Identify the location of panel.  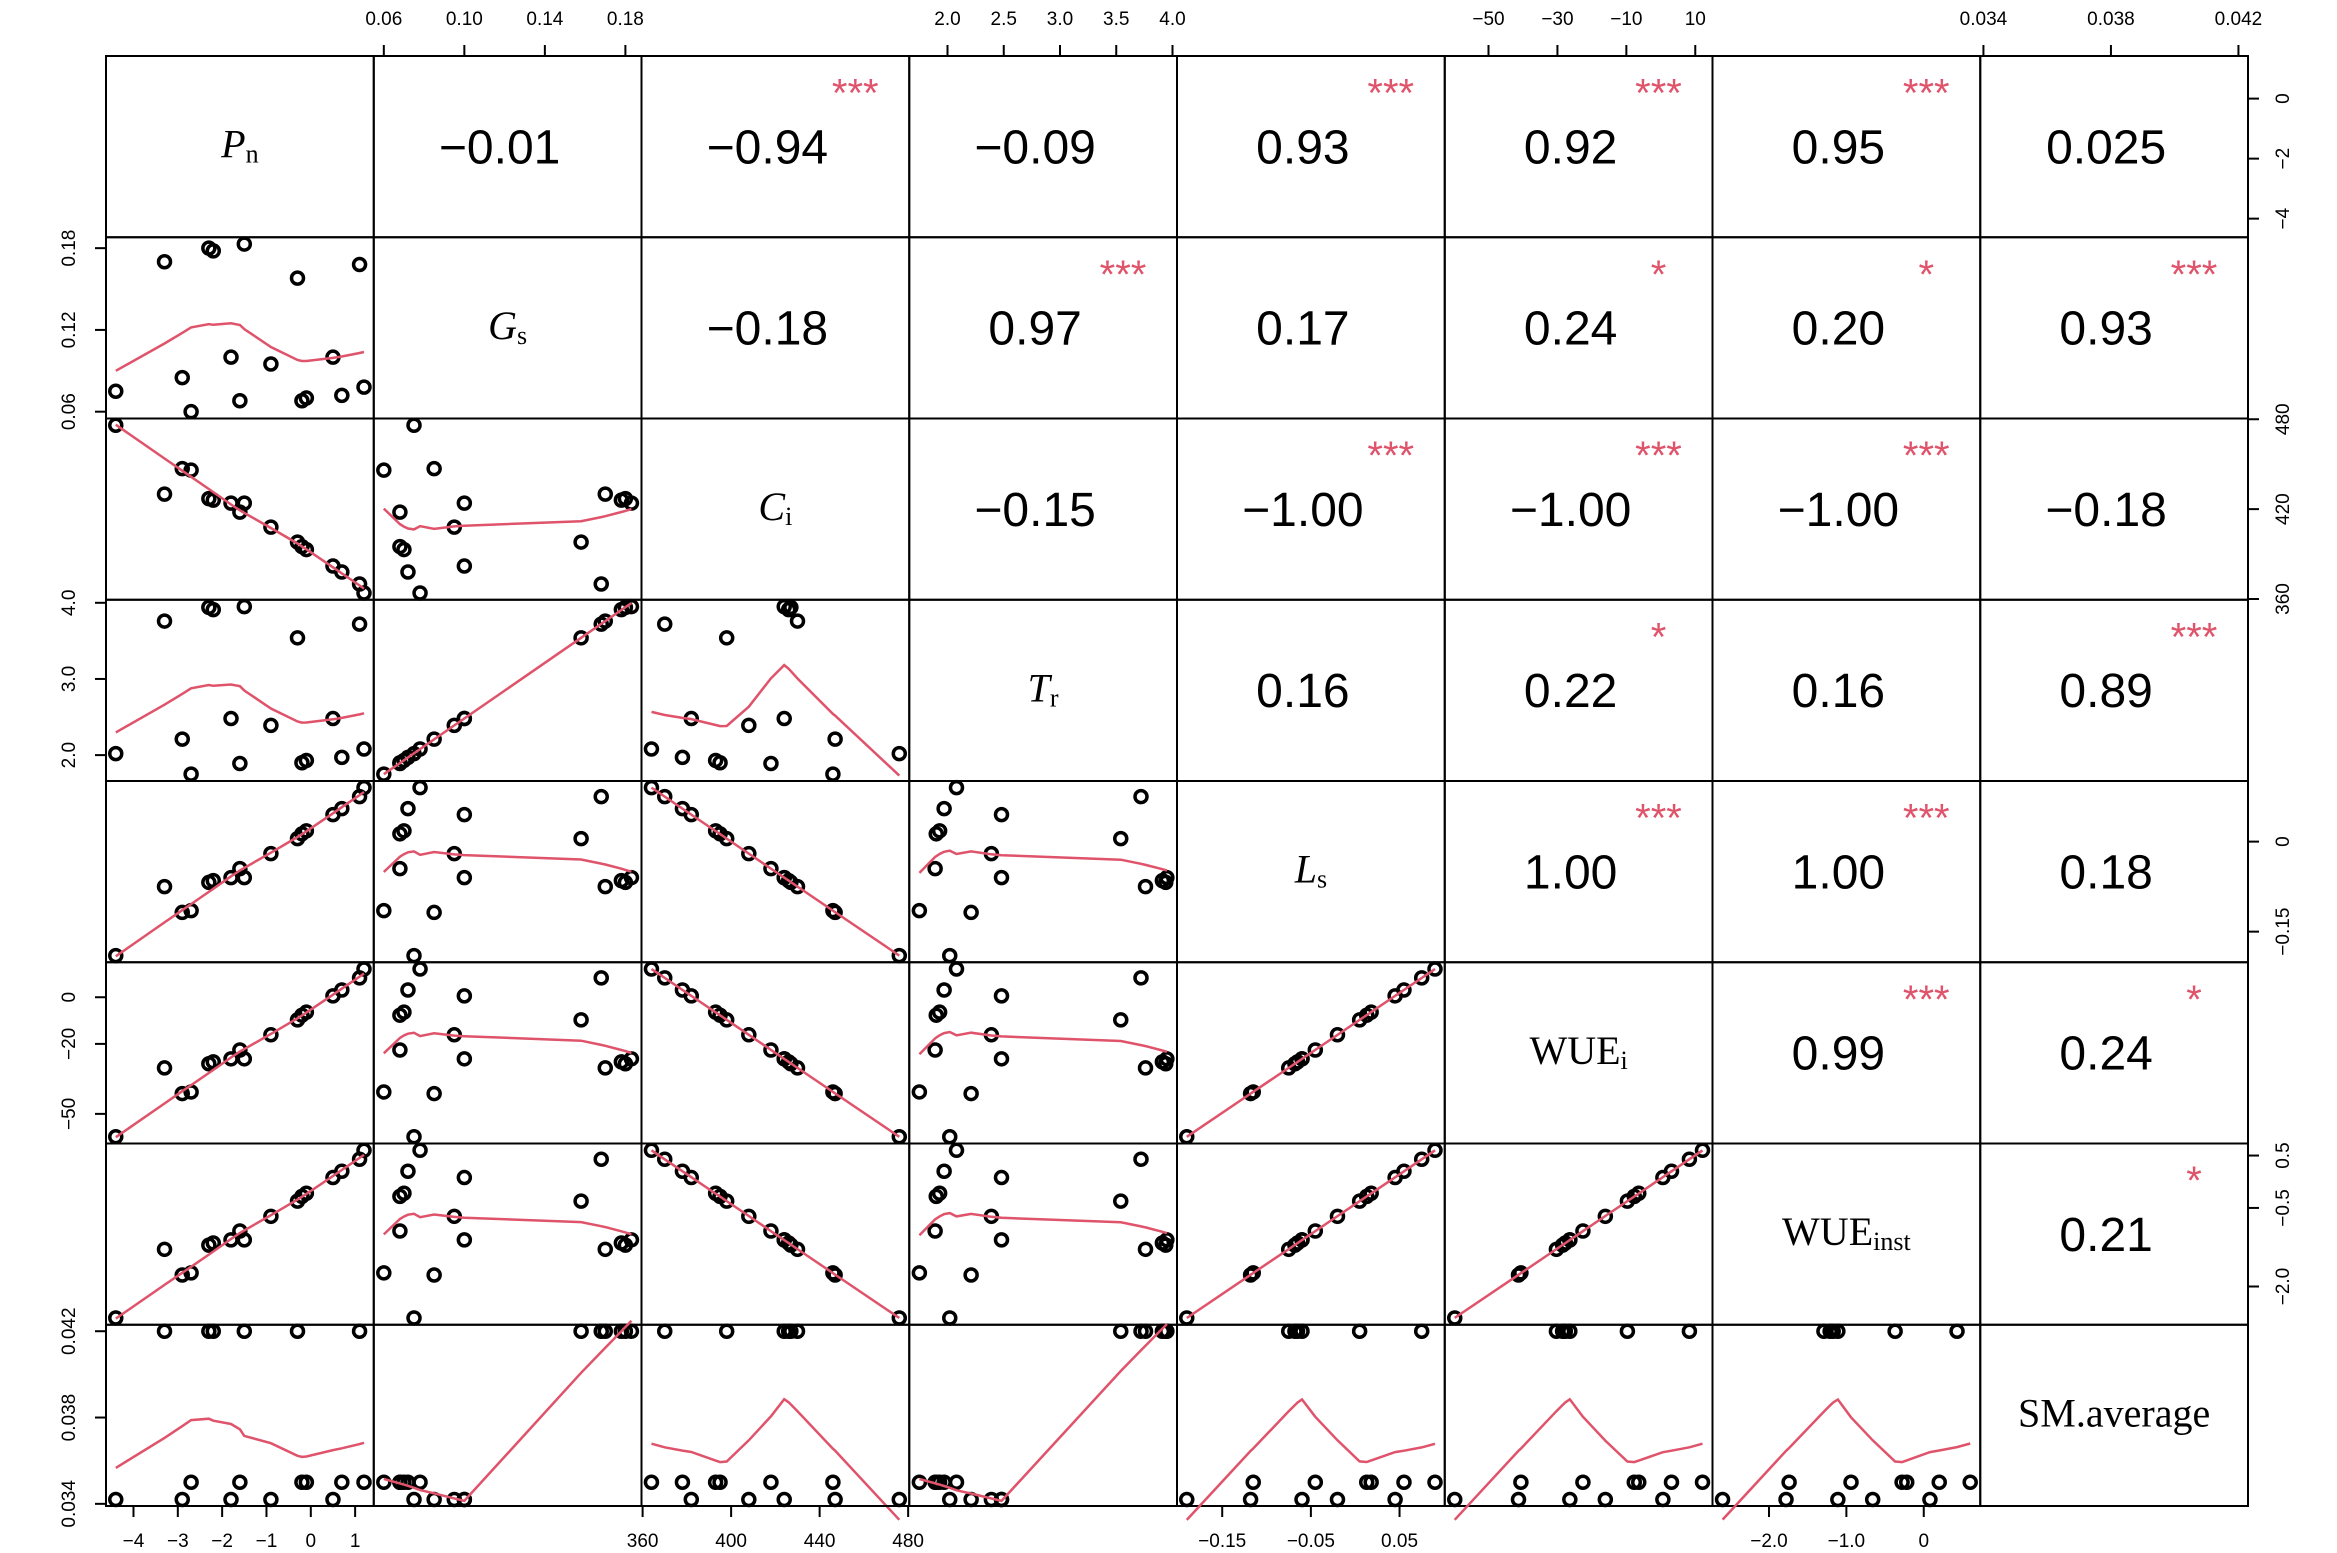
(240, 690).